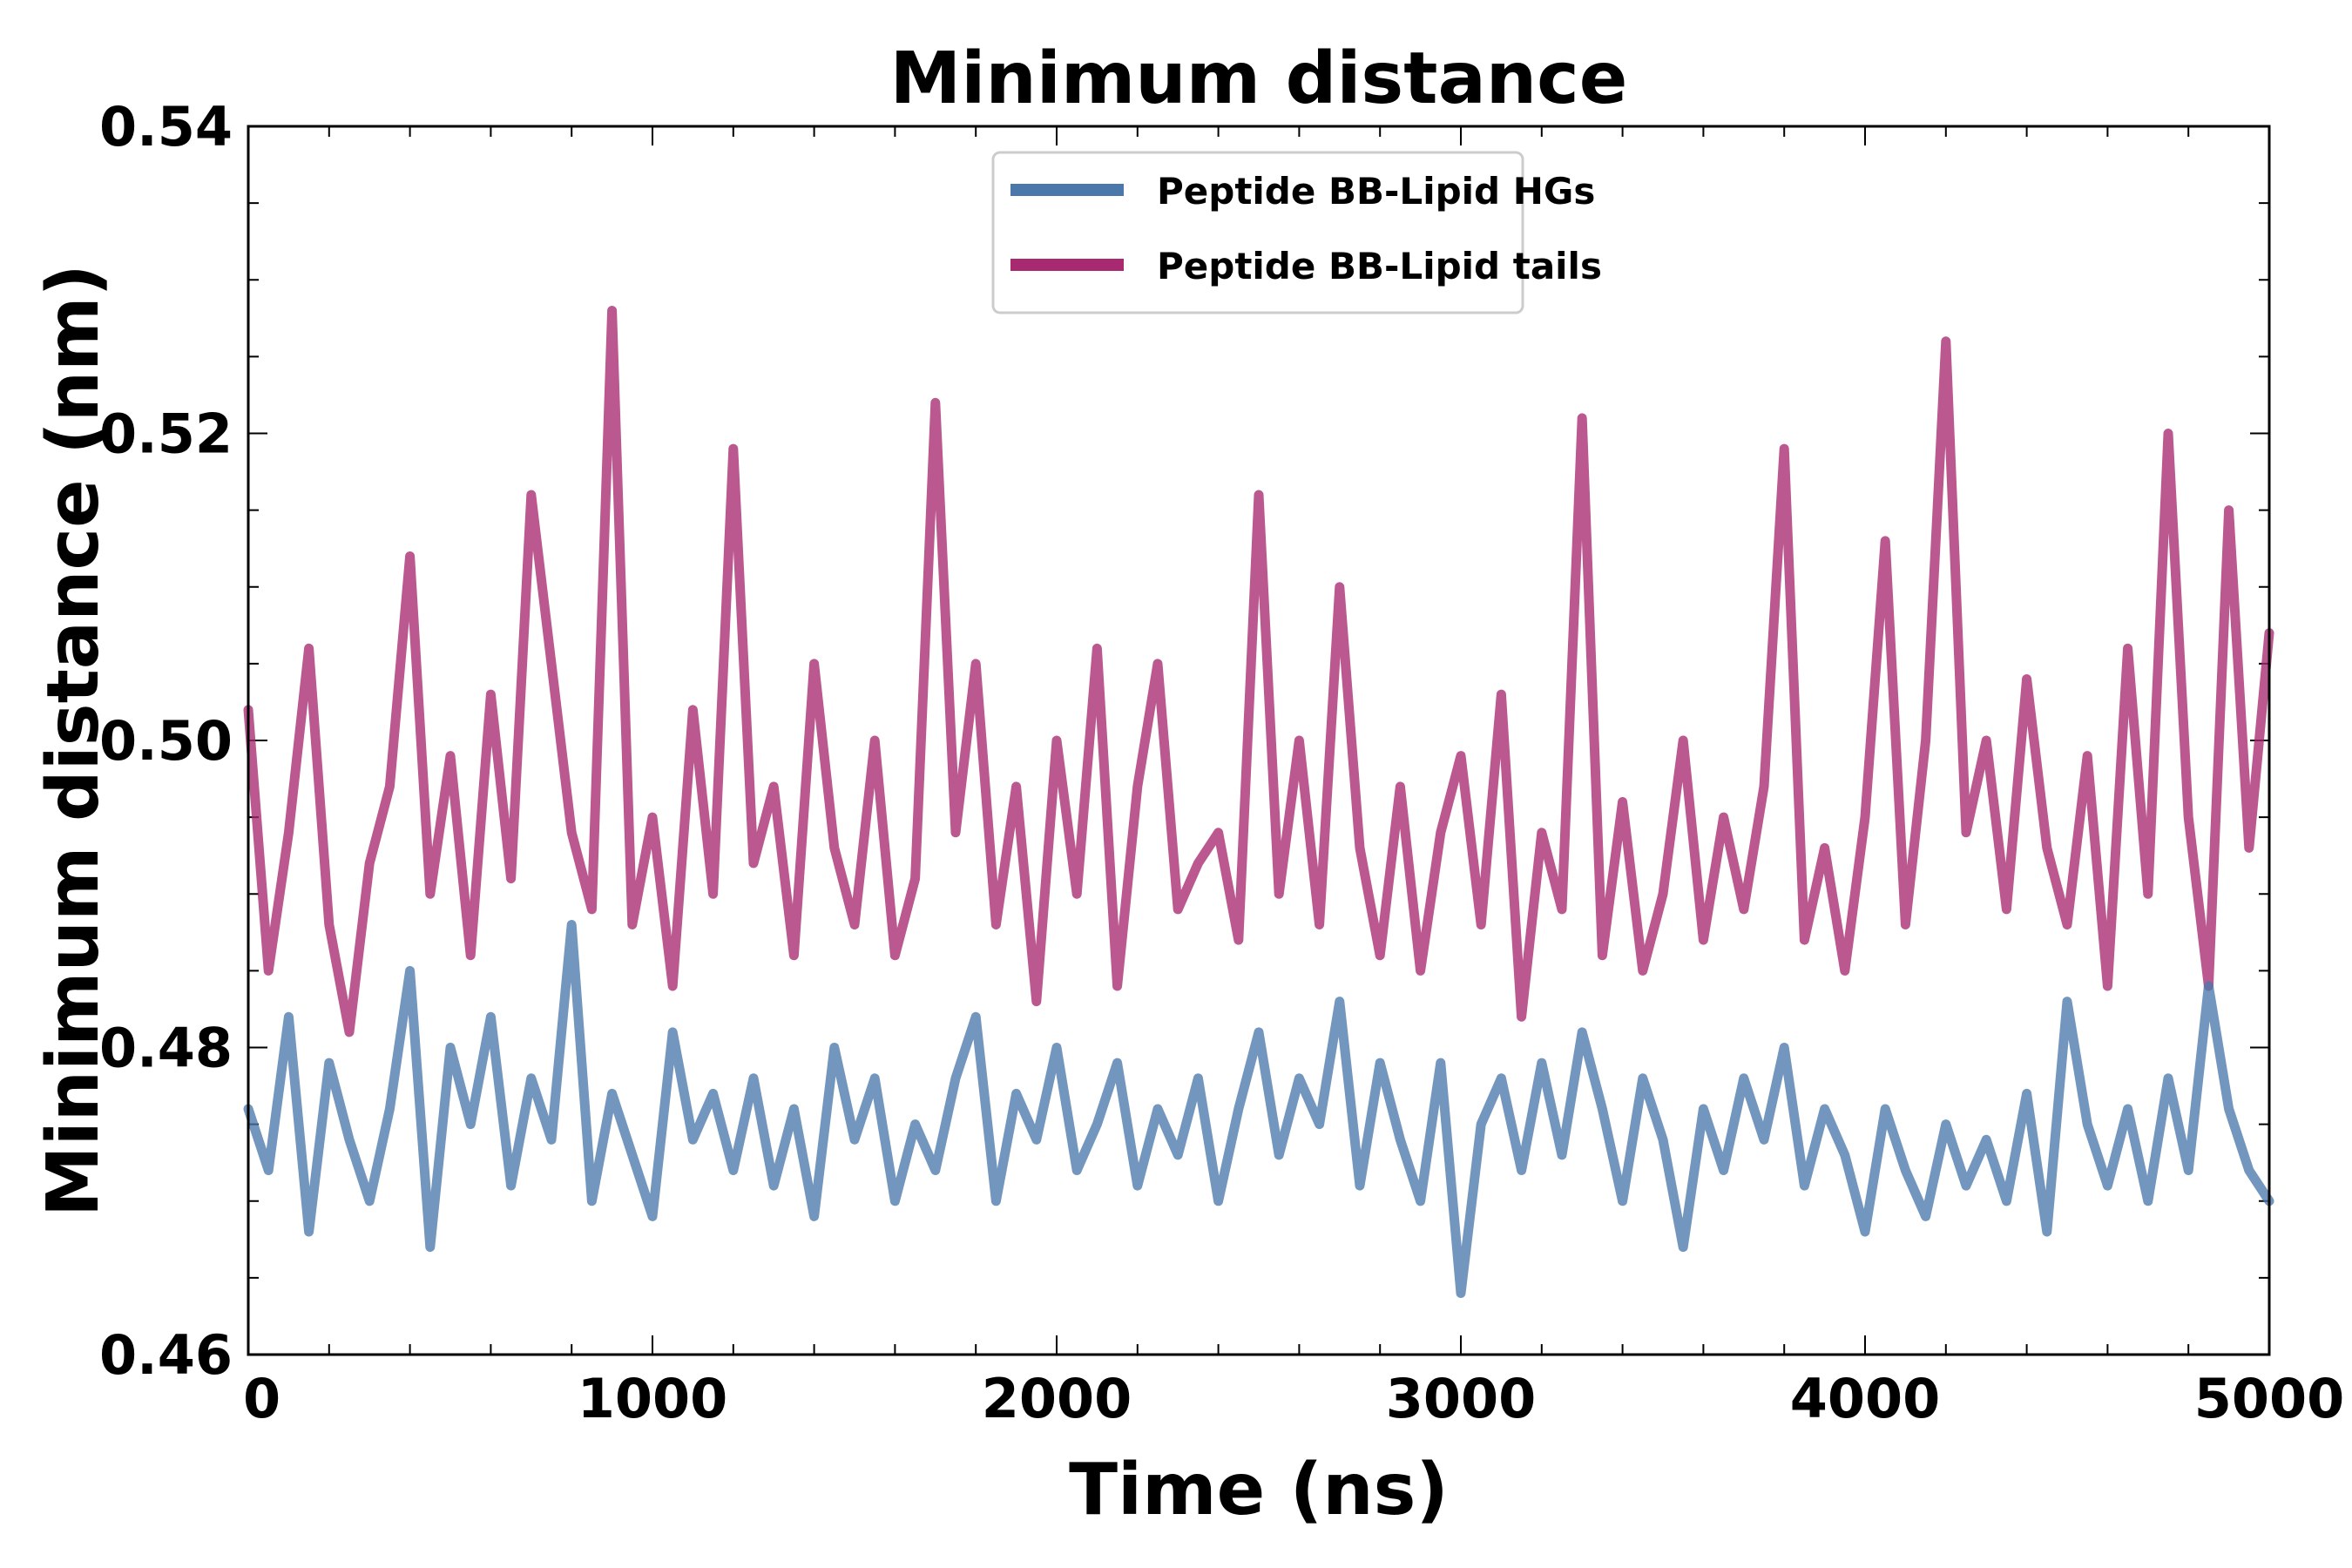 This screenshot has width=2352, height=1568. What do you see at coordinates (166, 127) in the screenshot?
I see `y-tick-label: 0.54` at bounding box center [166, 127].